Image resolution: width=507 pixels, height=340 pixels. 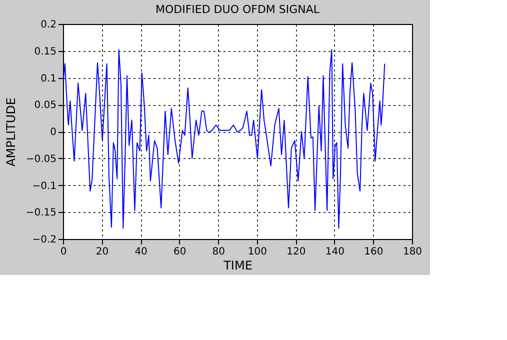 I want to click on x-tick-label: 160, so click(x=374, y=252).